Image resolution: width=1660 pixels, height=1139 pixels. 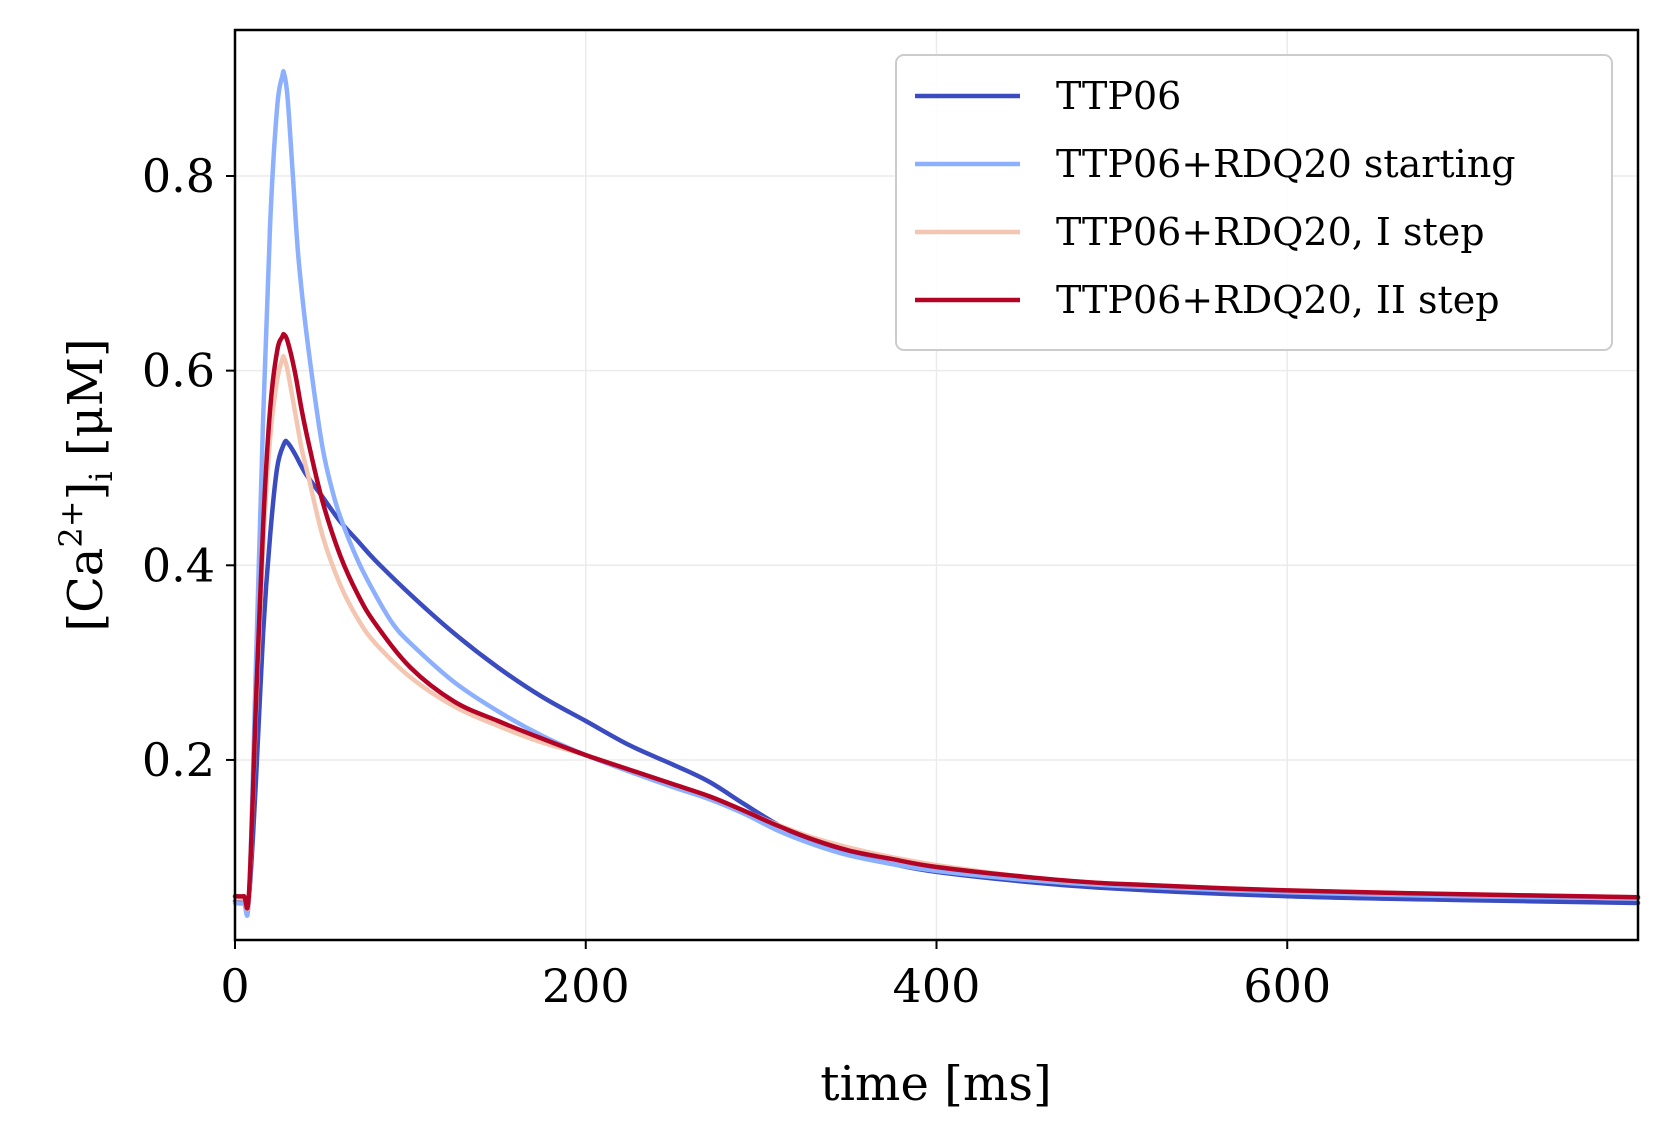 I want to click on y-tick-label: 0.4, so click(x=178, y=565).